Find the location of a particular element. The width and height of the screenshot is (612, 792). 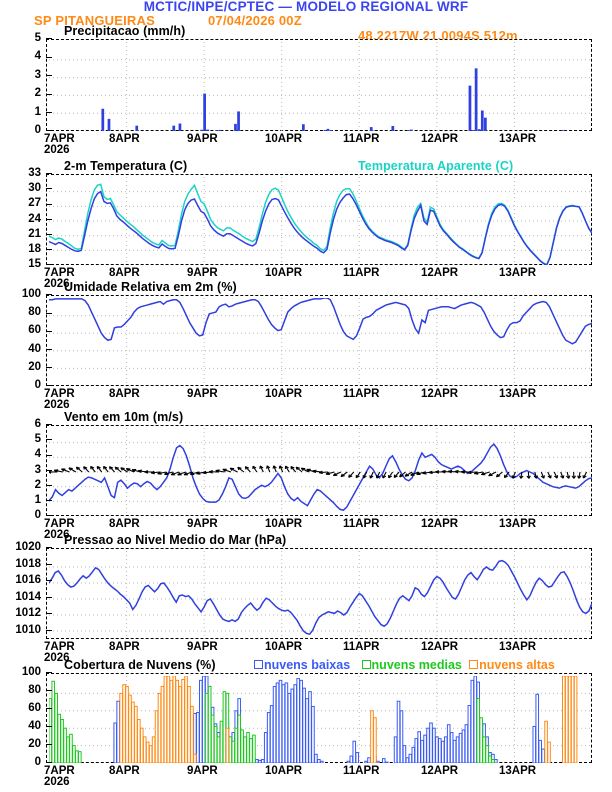

panel-title-precip: Precipitacao (mm/h) is located at coordinates (125, 31).